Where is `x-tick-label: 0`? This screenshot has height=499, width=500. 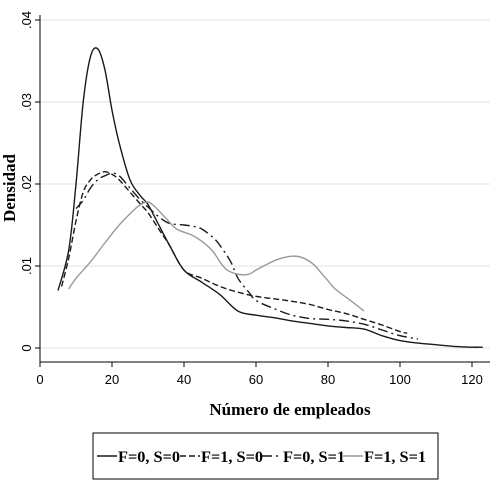 x-tick-label: 0 is located at coordinates (39, 379).